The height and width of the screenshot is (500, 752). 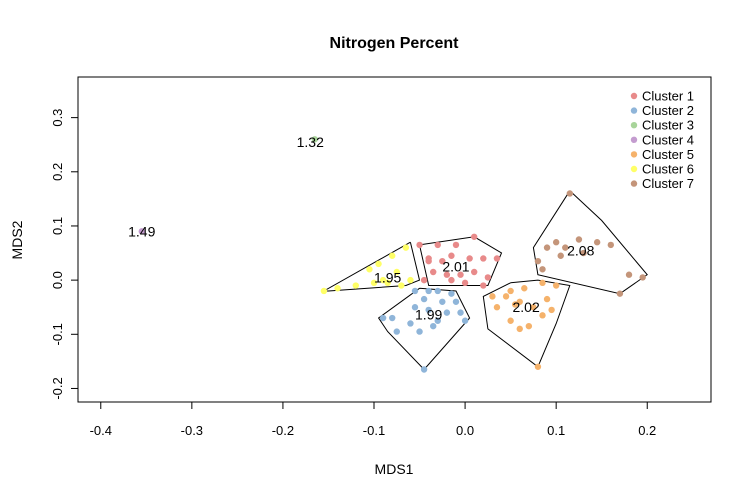 What do you see at coordinates (17, 239) in the screenshot?
I see `y-axis-label: MDS2` at bounding box center [17, 239].